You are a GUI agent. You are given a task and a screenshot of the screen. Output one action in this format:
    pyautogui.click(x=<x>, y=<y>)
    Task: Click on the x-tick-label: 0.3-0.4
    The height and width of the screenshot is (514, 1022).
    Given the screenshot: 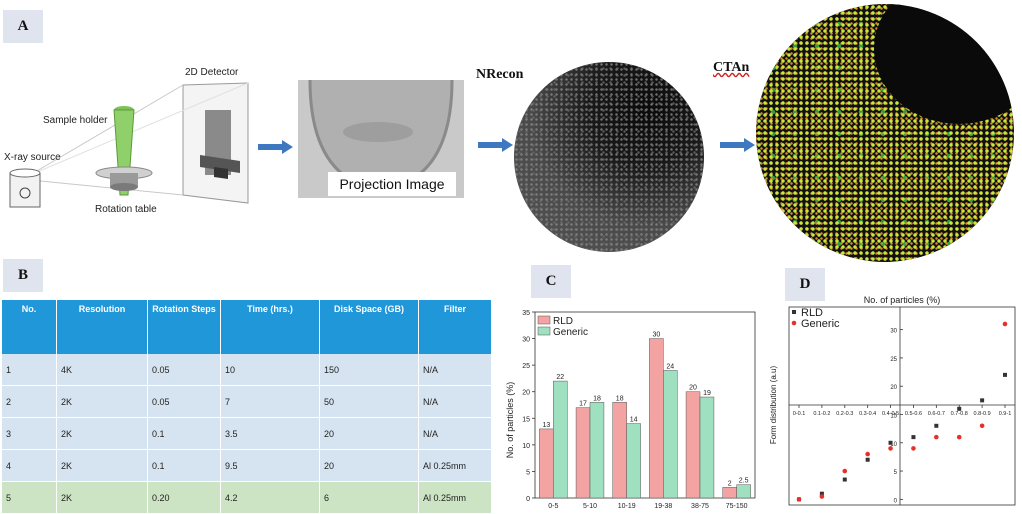 What is the action you would take?
    pyautogui.click(x=867, y=414)
    